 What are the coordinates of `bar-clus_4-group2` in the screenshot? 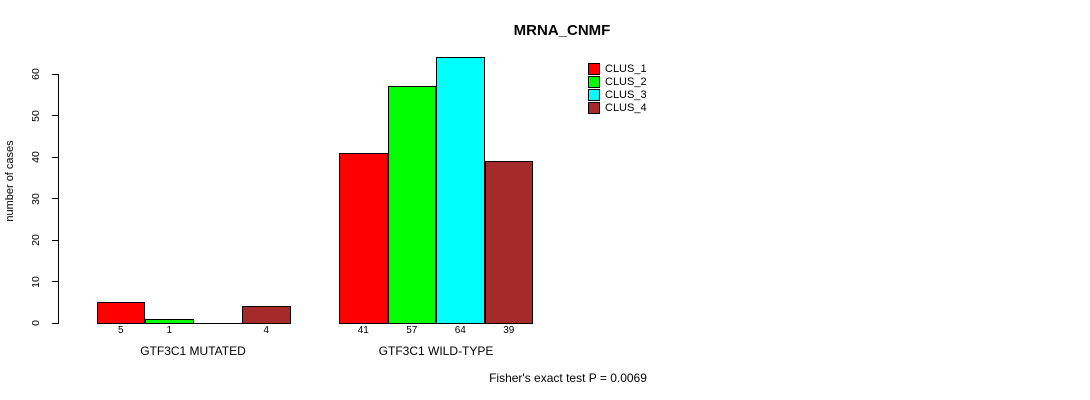 It's located at (508, 242).